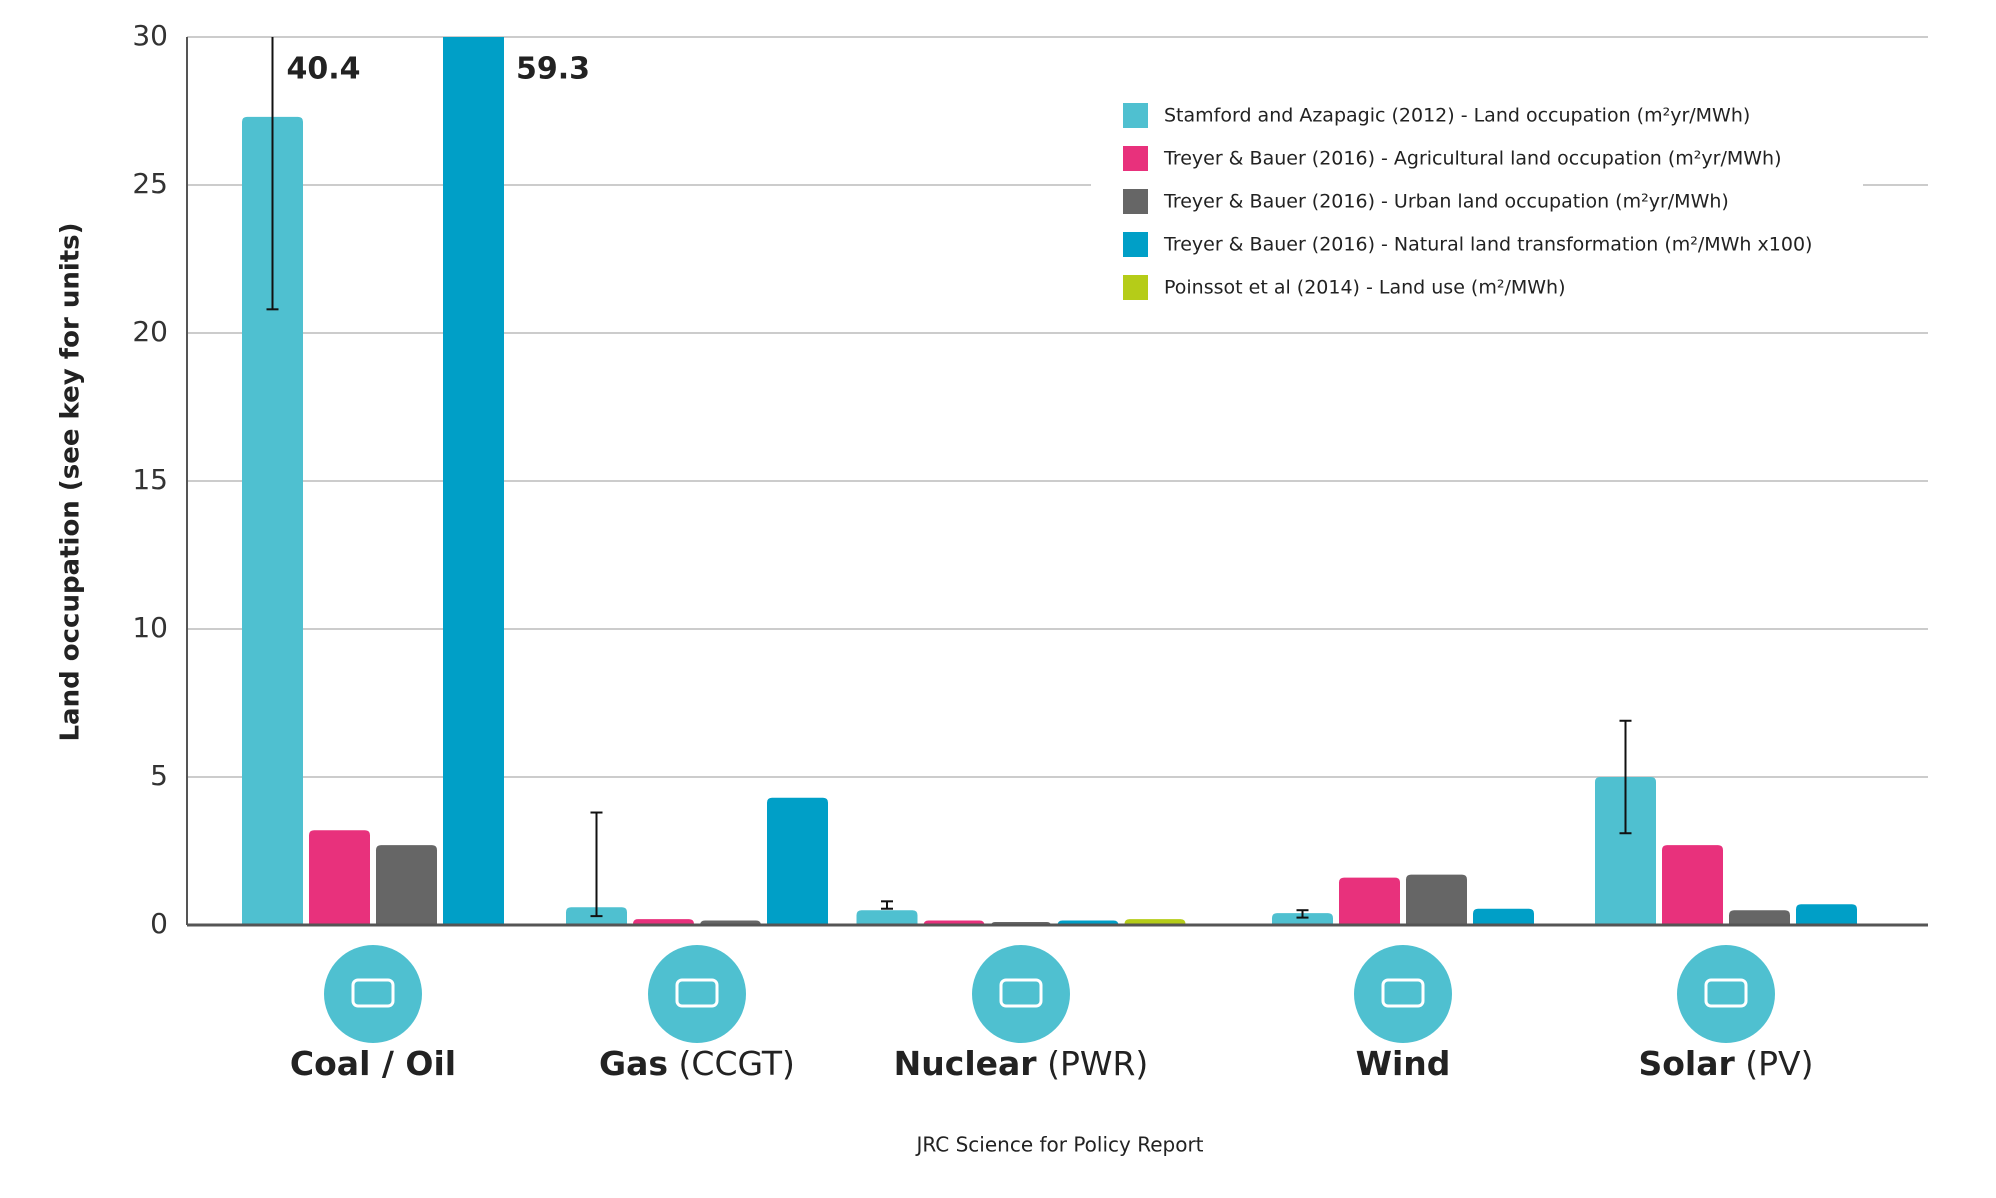 This screenshot has height=1198, width=1996. Describe the element at coordinates (150, 331) in the screenshot. I see `y-tick-label: 20` at that location.